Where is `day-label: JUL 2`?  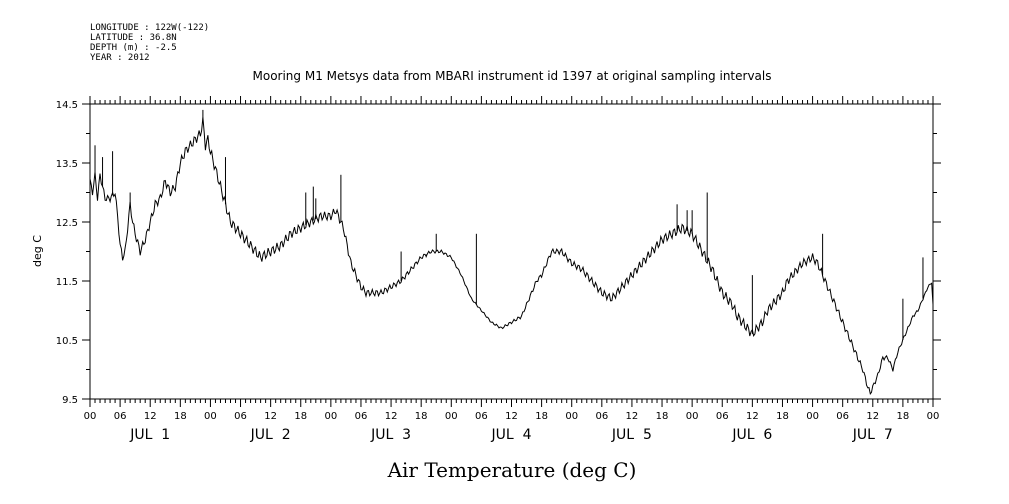 day-label: JUL 2 is located at coordinates (270, 435).